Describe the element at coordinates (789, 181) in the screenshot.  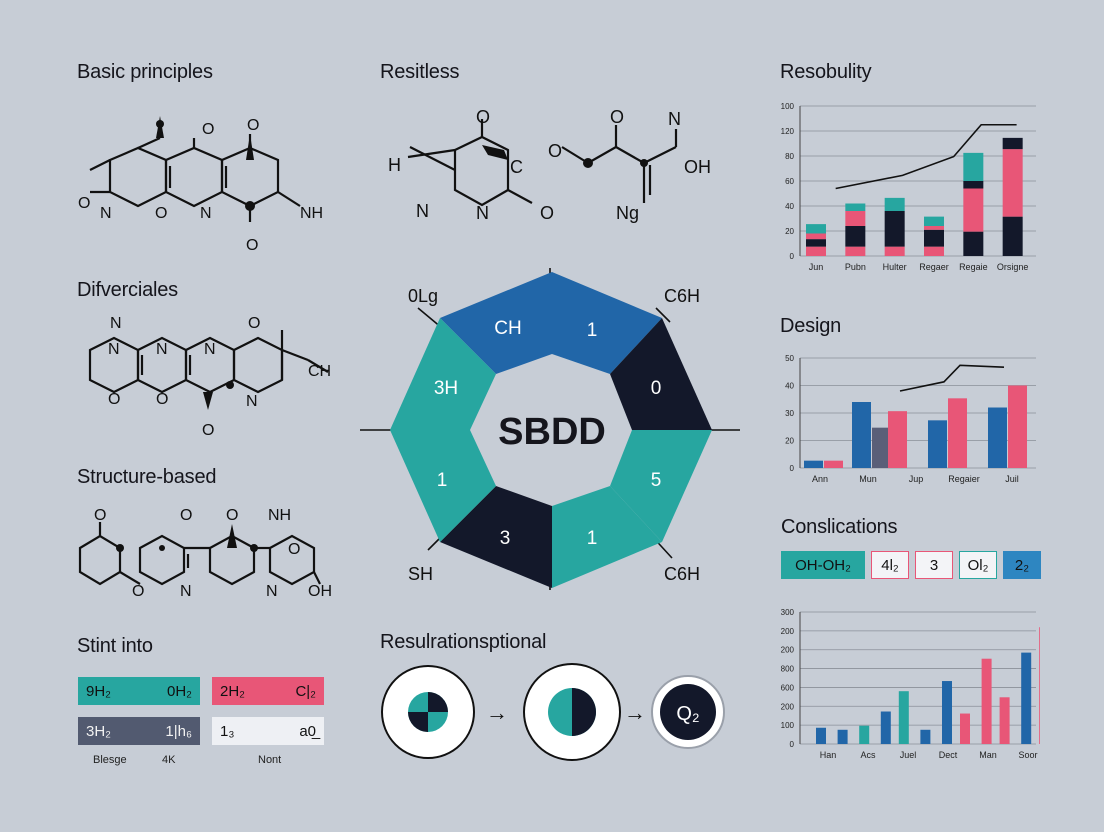
I see `y-tick-label: 60` at that location.